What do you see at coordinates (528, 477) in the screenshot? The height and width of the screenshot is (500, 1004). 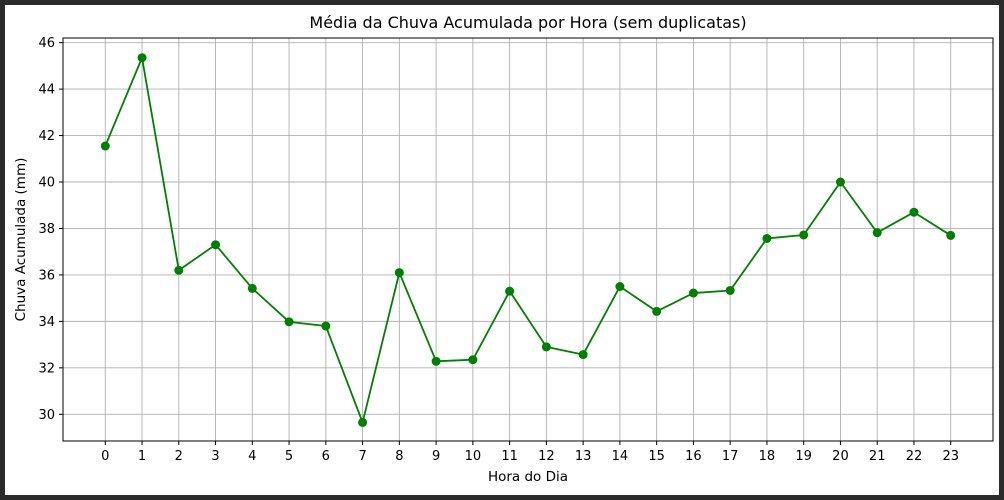 I see `x-axis-label: Hora do Dia` at bounding box center [528, 477].